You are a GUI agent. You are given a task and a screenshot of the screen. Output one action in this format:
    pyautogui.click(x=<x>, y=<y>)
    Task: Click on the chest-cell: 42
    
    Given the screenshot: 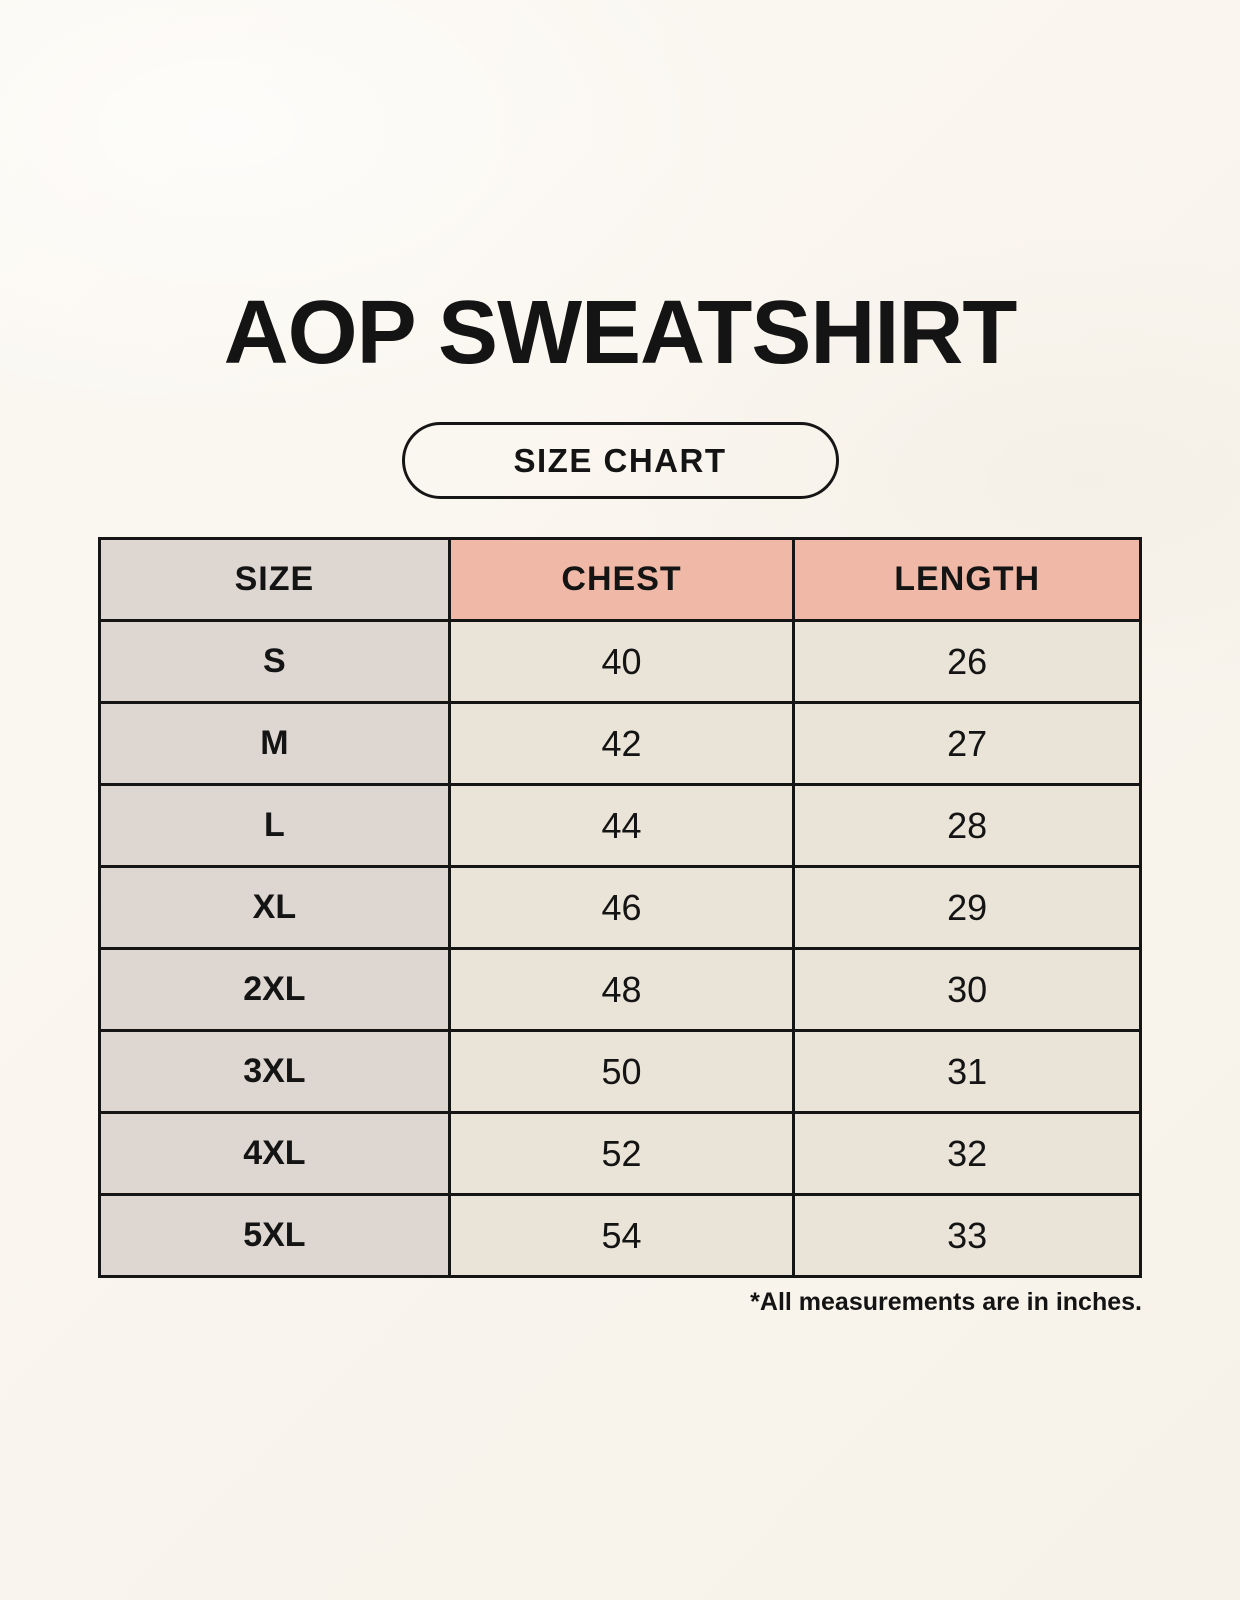 What is the action you would take?
    pyautogui.click(x=621, y=743)
    